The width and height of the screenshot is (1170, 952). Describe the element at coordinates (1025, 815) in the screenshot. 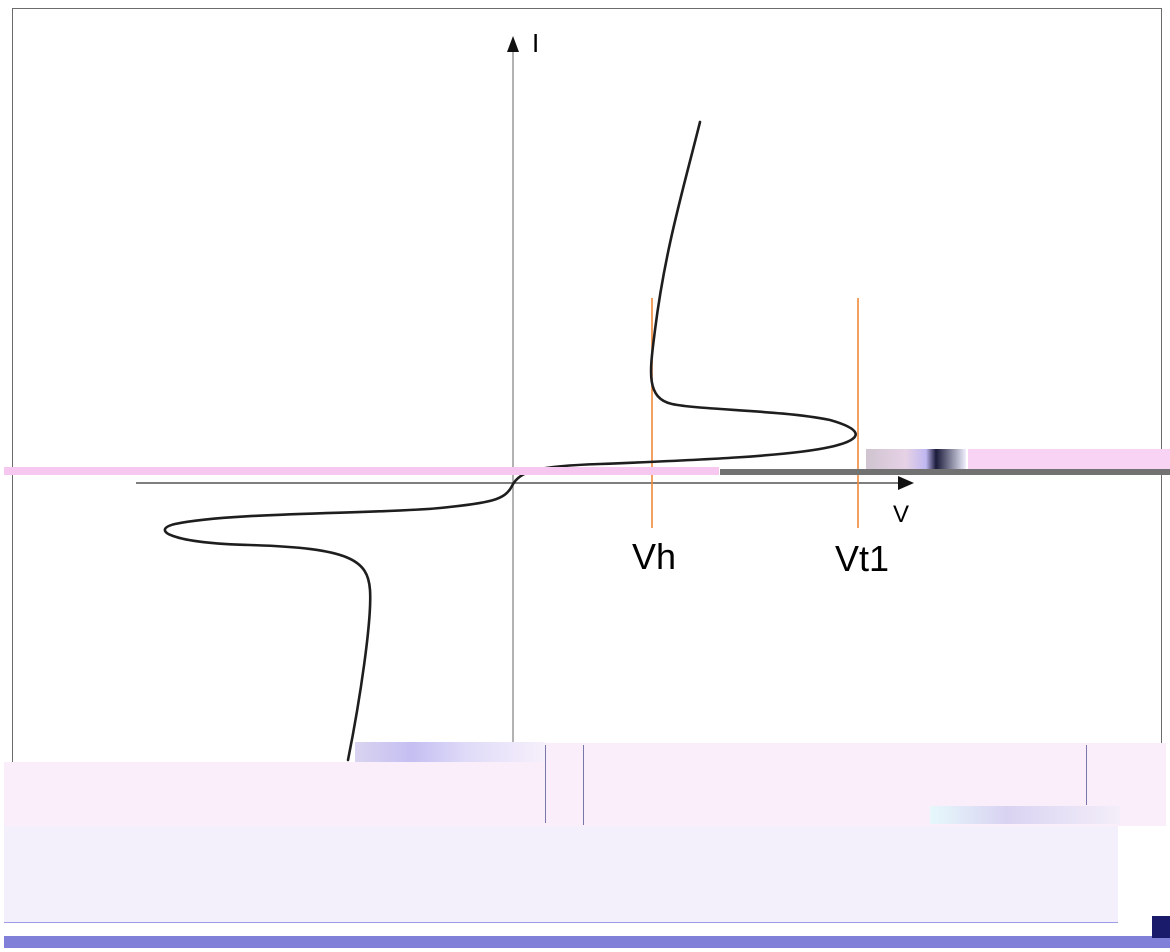

I see `artifact-noise-right` at that location.